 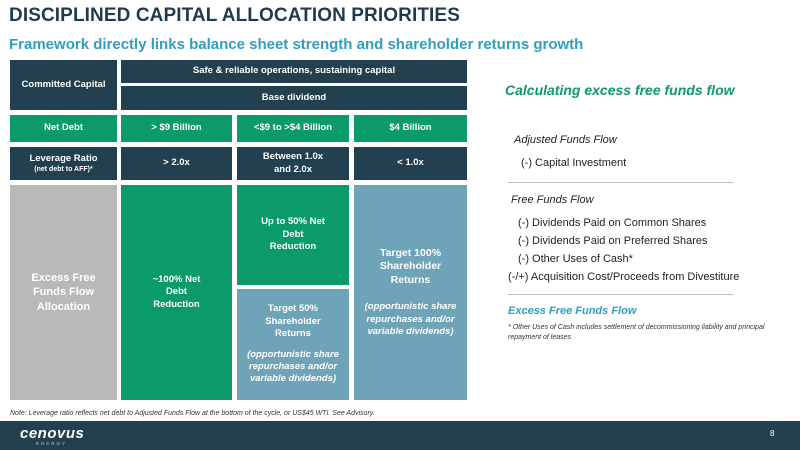 I want to click on net-debt-tier-1: > $9 Billion, so click(x=176, y=128).